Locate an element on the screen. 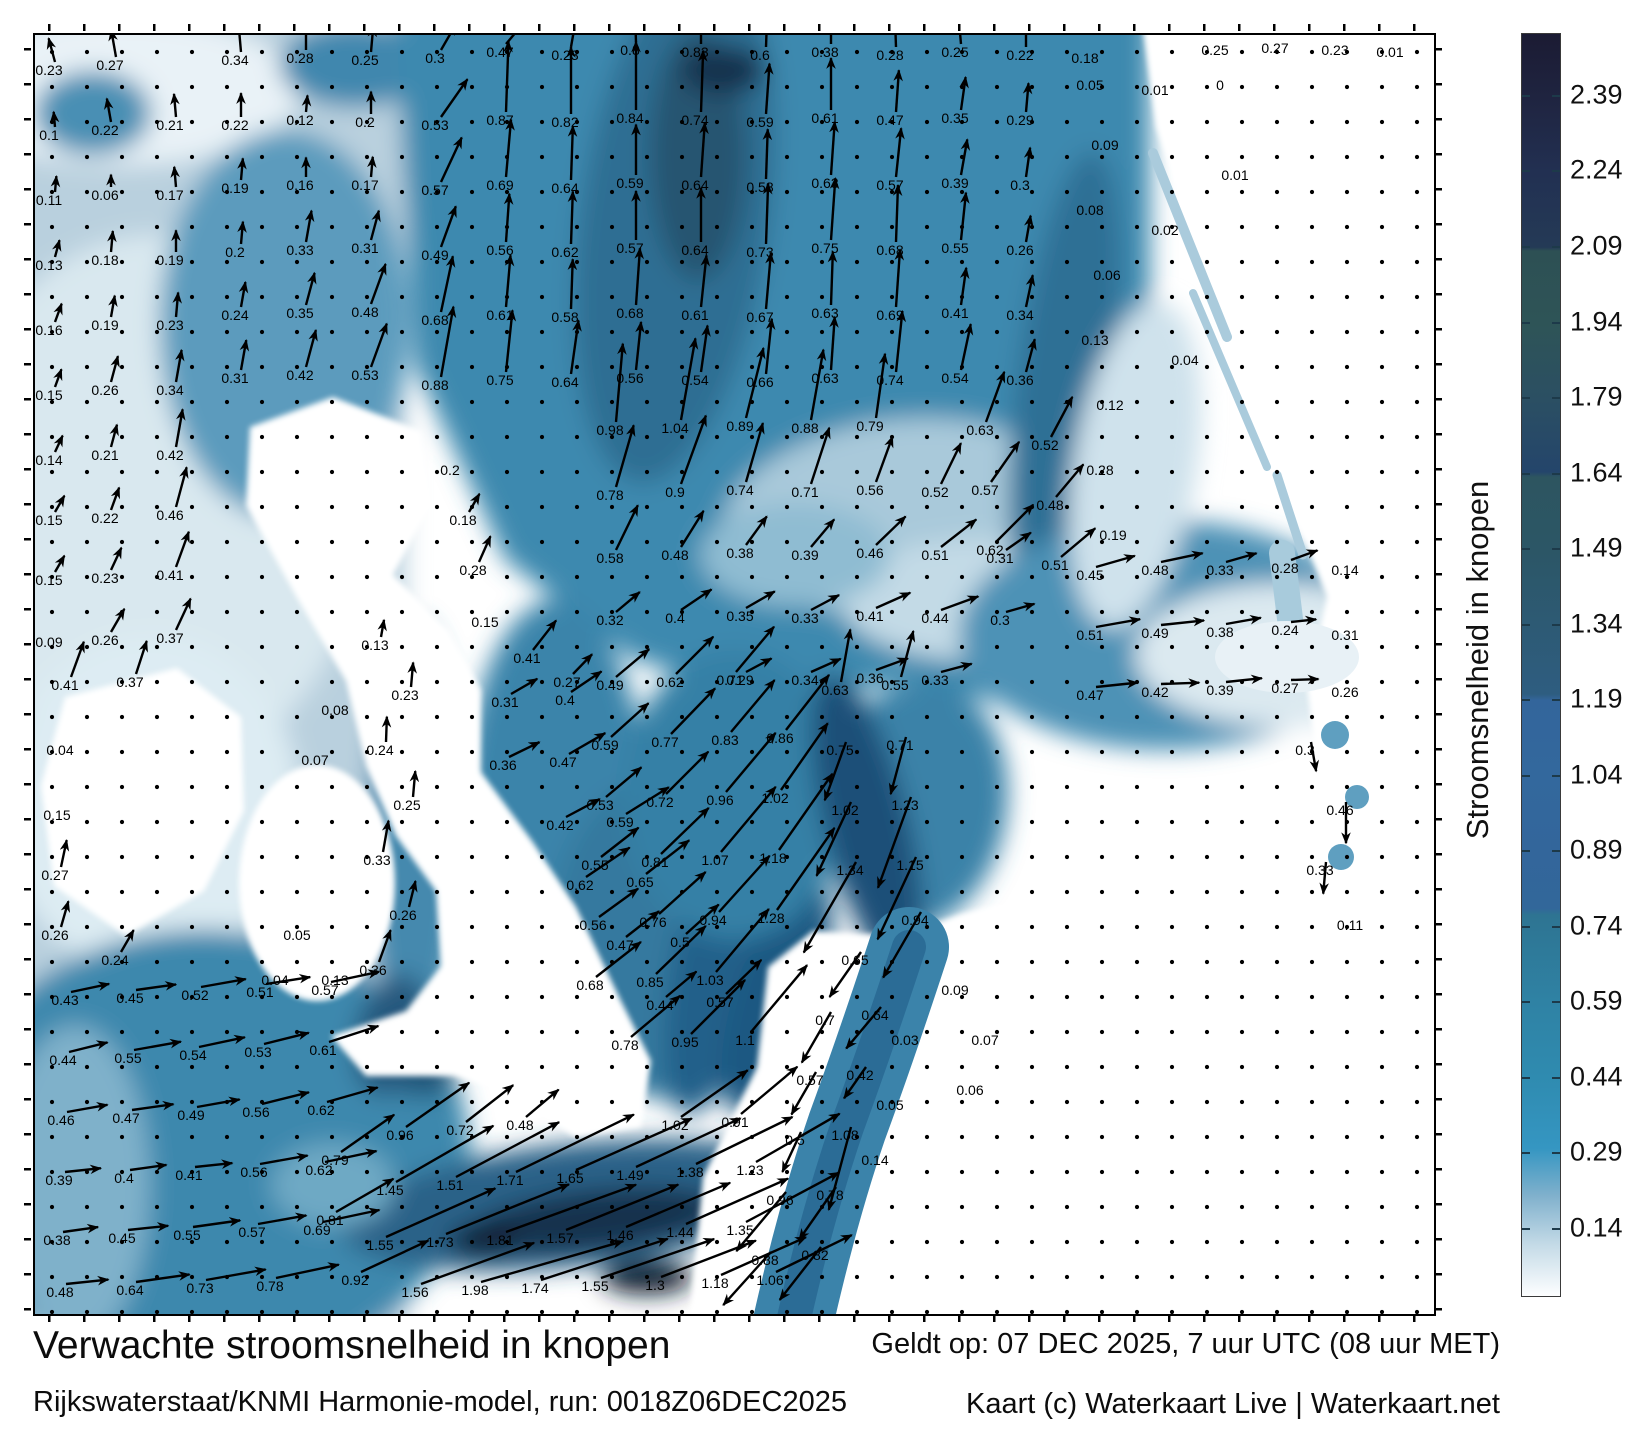 The width and height of the screenshot is (1650, 1450). current-speed-label: 0.06 is located at coordinates (969, 1090).